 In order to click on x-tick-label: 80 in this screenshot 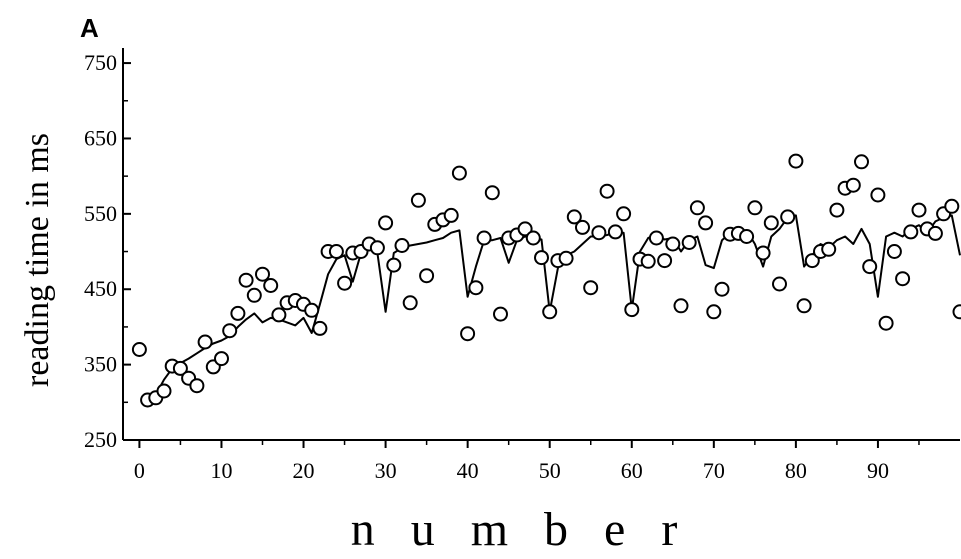, I will do `click(796, 470)`.